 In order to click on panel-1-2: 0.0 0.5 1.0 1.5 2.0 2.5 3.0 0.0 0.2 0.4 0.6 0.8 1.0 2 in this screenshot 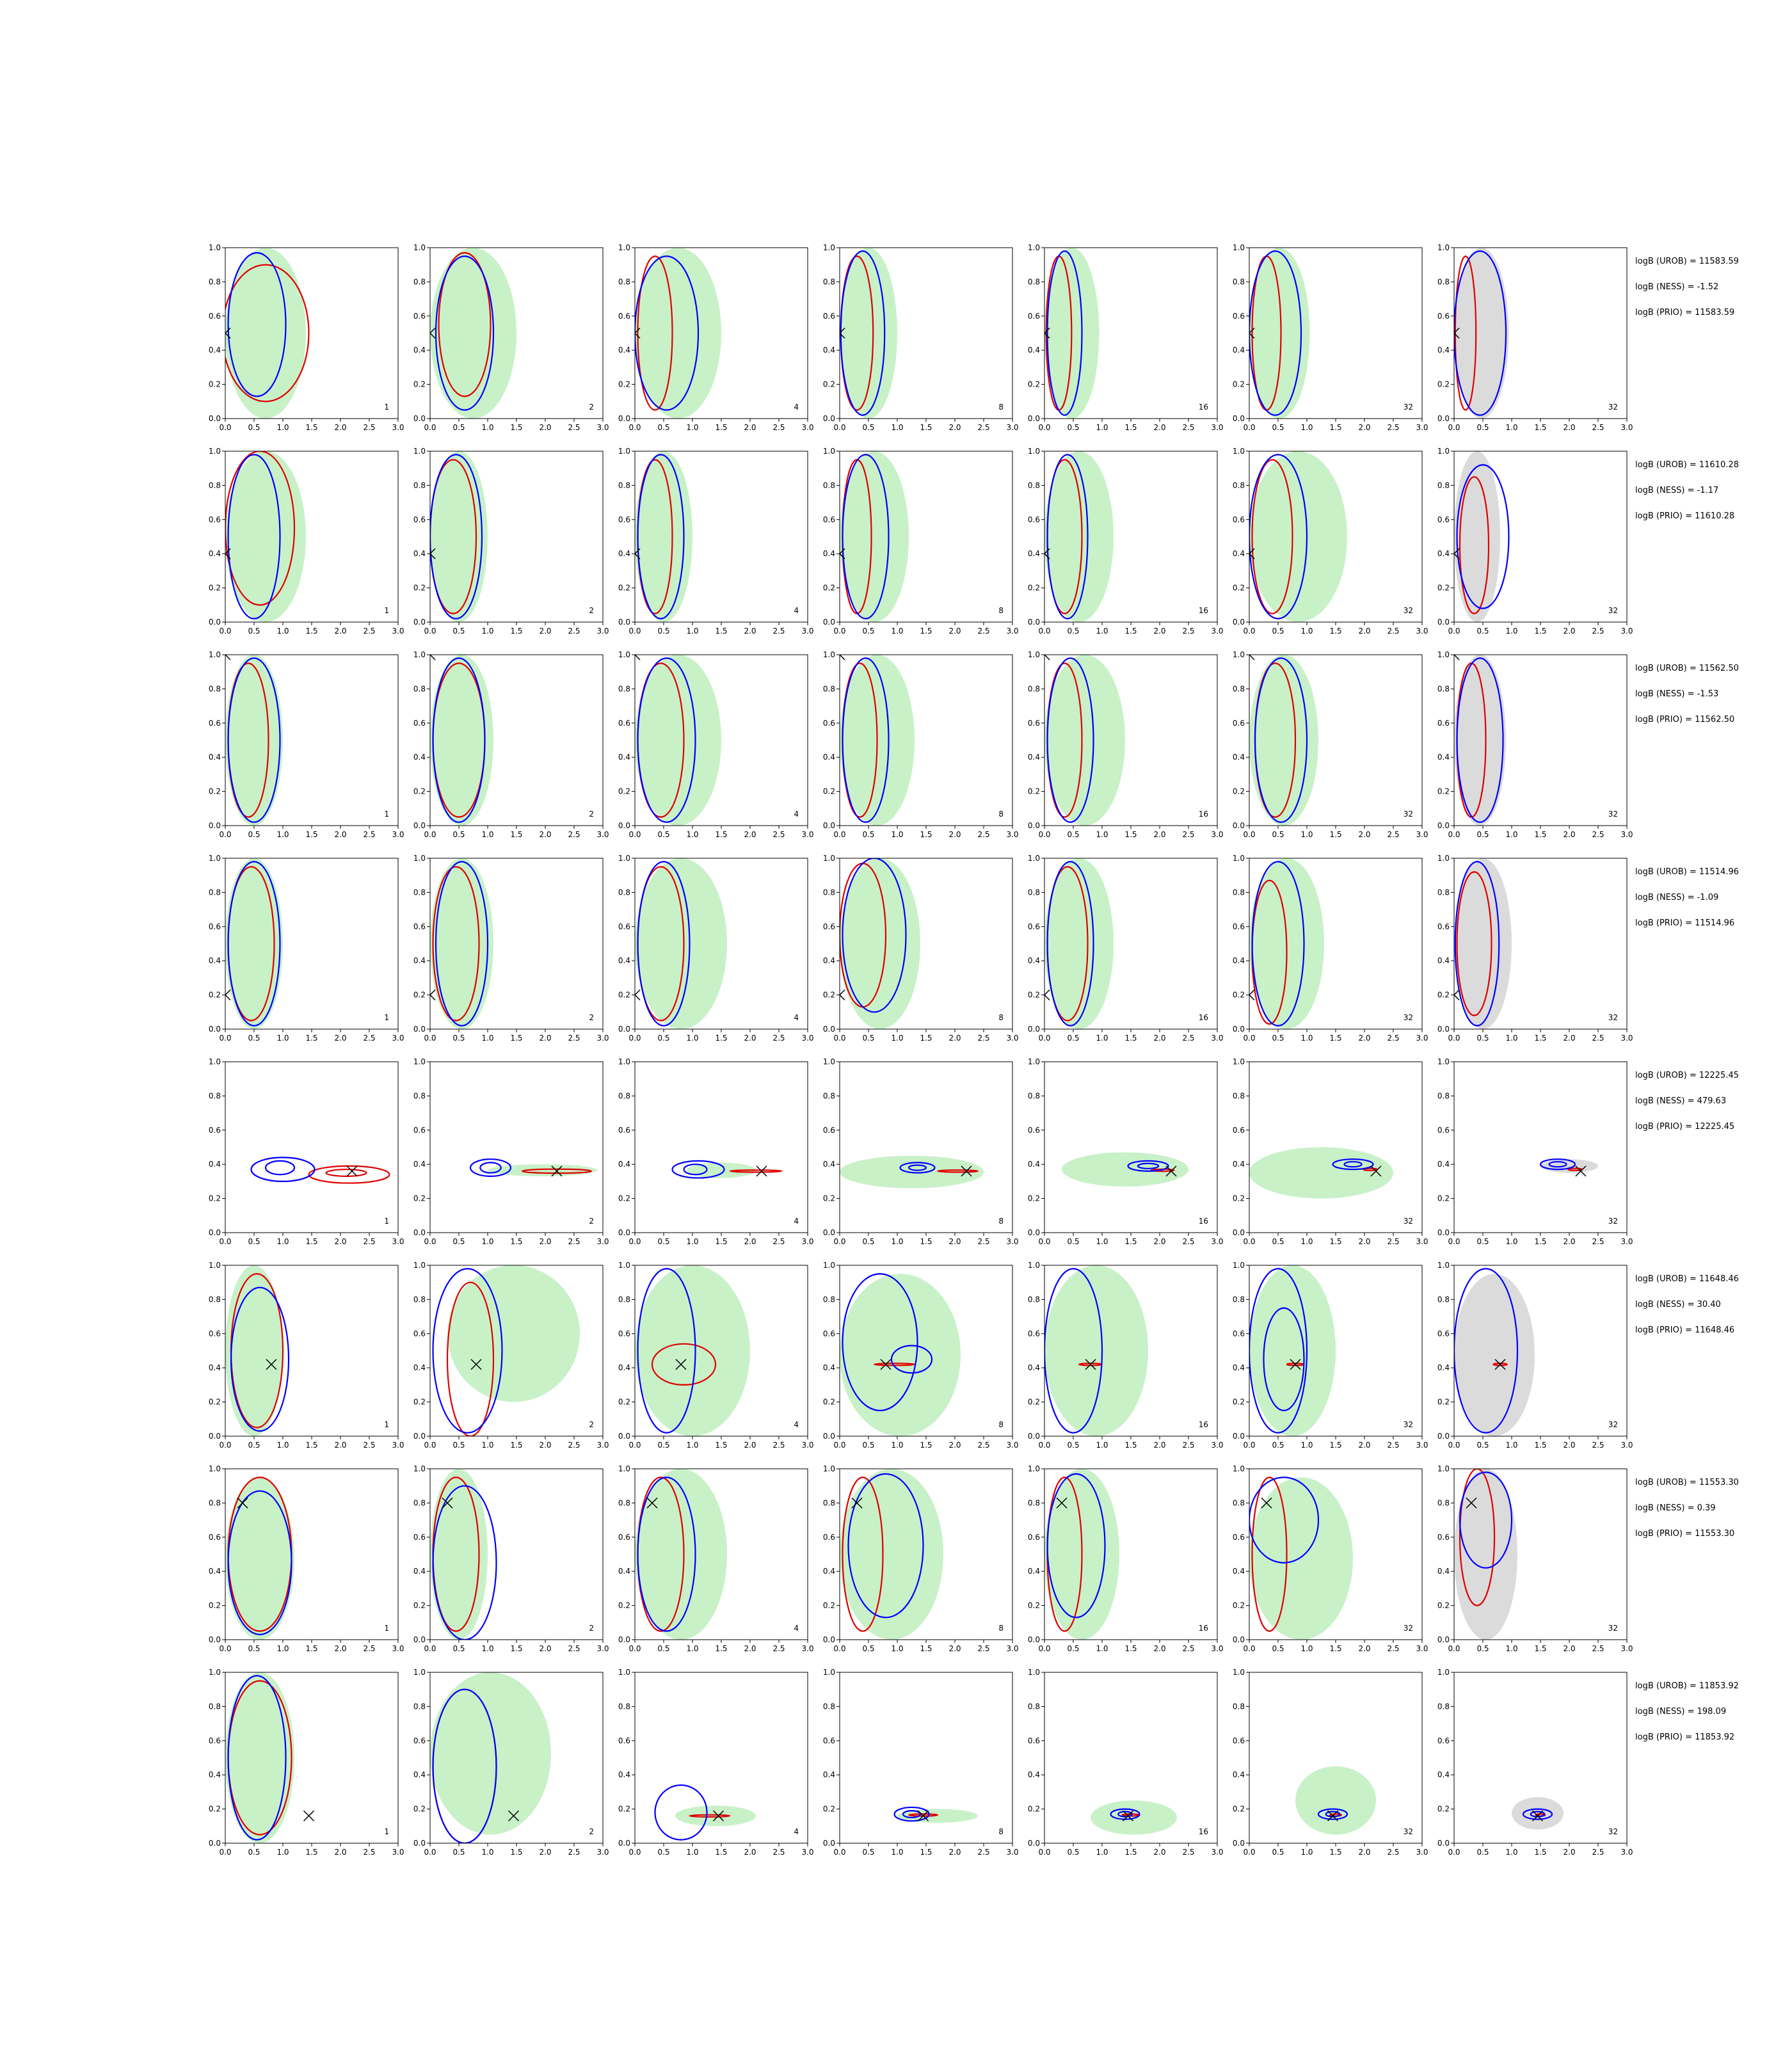, I will do `click(511, 337)`.